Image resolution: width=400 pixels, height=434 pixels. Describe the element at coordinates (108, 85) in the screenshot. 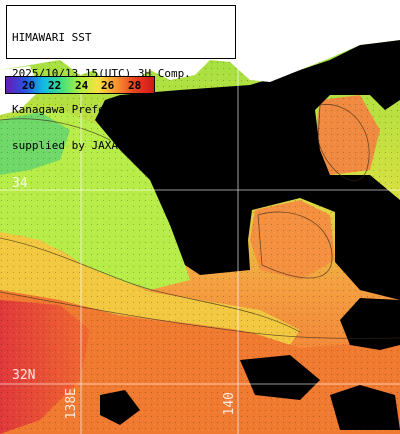

I see `scale-tick-26: 26` at that location.